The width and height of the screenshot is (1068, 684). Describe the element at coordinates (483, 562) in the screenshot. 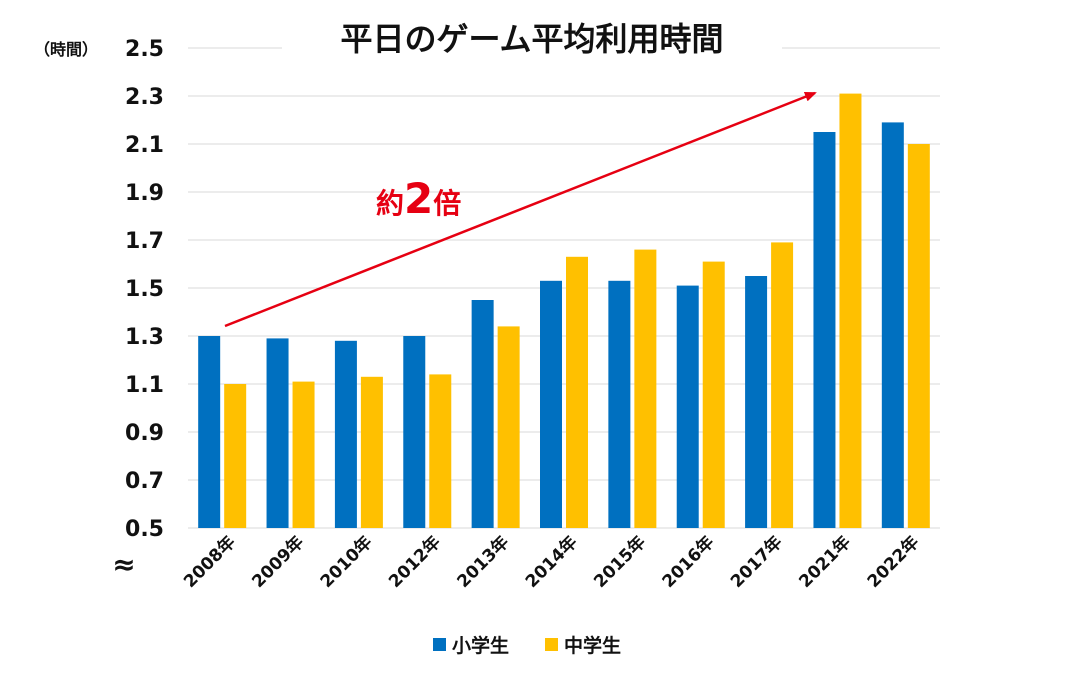

I see `x-tick-label: 2013年` at that location.